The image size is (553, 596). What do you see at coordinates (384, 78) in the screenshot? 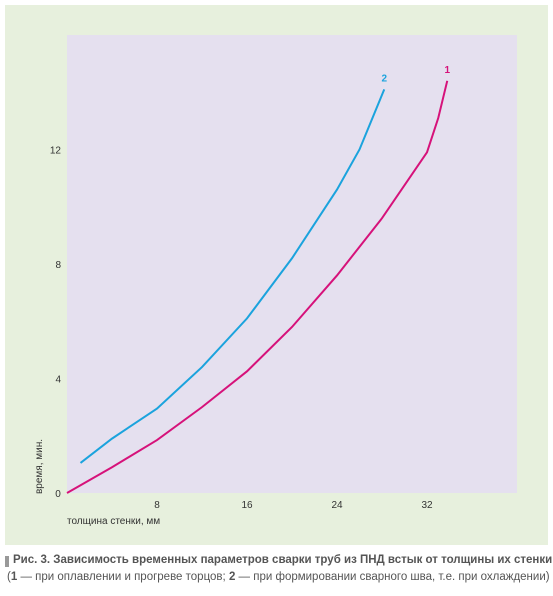
I see `series-label: 2` at bounding box center [384, 78].